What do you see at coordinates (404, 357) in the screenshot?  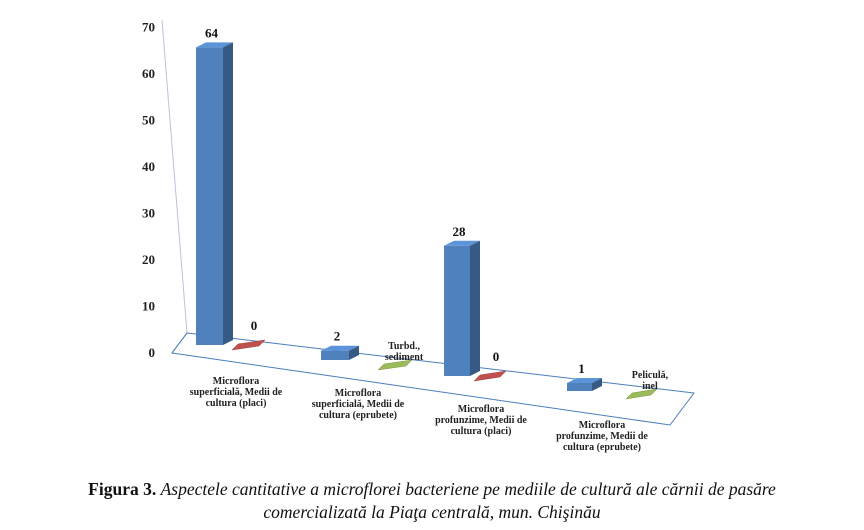 I see `series-annotation: sediment` at bounding box center [404, 357].